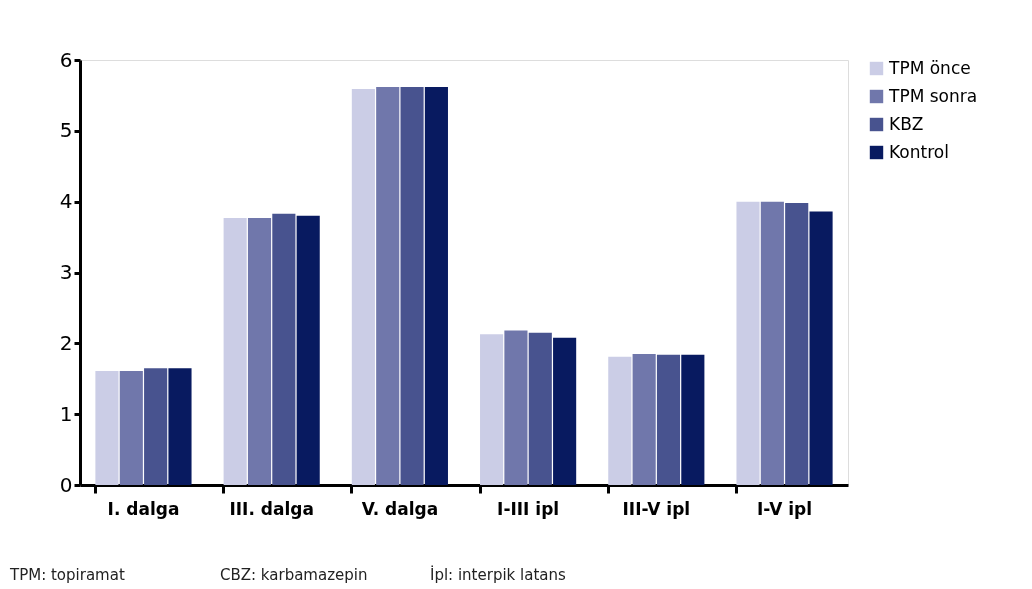 This screenshot has height=589, width=1032. I want to click on y-tick-label: 2, so click(66, 342).